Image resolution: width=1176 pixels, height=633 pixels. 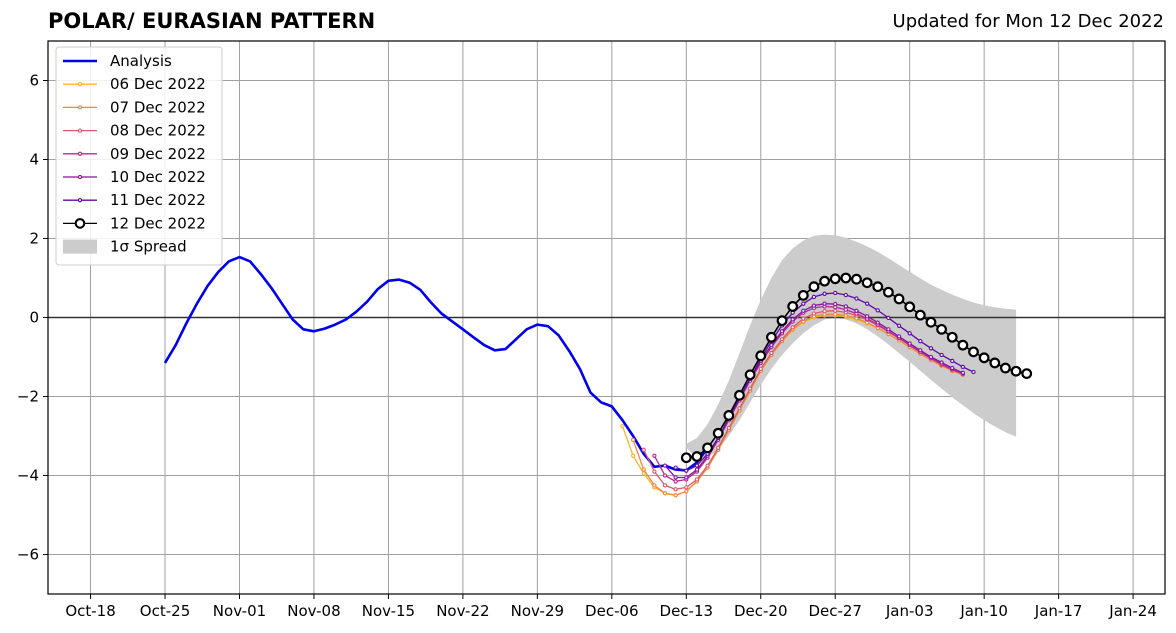 I want to click on legend-box, so click(x=139, y=156).